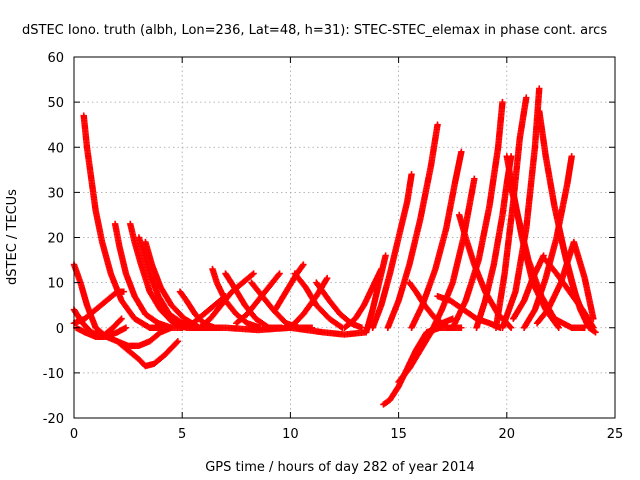 This screenshot has width=640, height=480. What do you see at coordinates (55, 103) in the screenshot?
I see `y-tick-label: 50` at bounding box center [55, 103].